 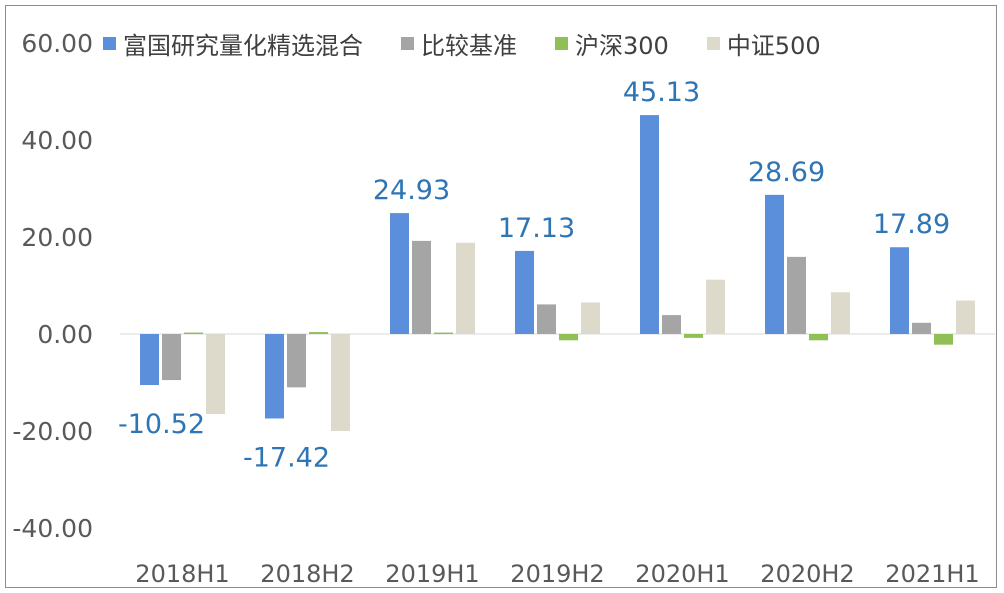 What do you see at coordinates (561, 43) in the screenshot?
I see `legend-swatch-csi300` at bounding box center [561, 43].